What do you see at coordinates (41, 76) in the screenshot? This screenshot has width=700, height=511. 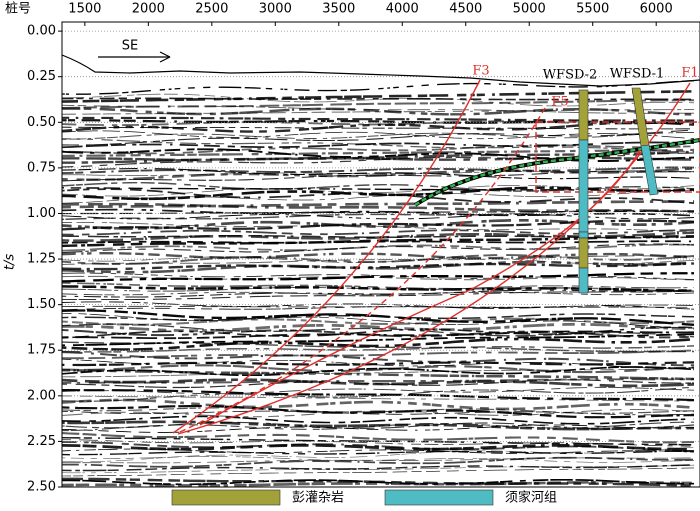 I see `y-tick-label: 0.25` at bounding box center [41, 76].